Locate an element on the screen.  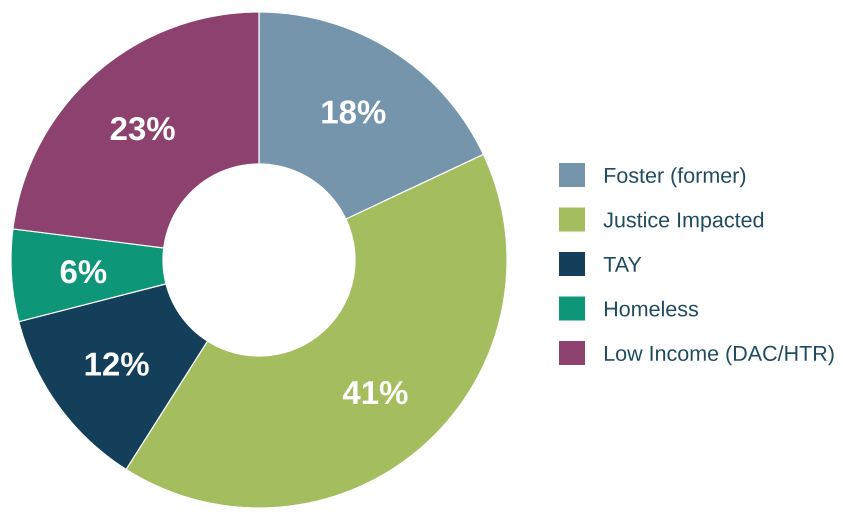
data-label: 6% is located at coordinates (83, 272).